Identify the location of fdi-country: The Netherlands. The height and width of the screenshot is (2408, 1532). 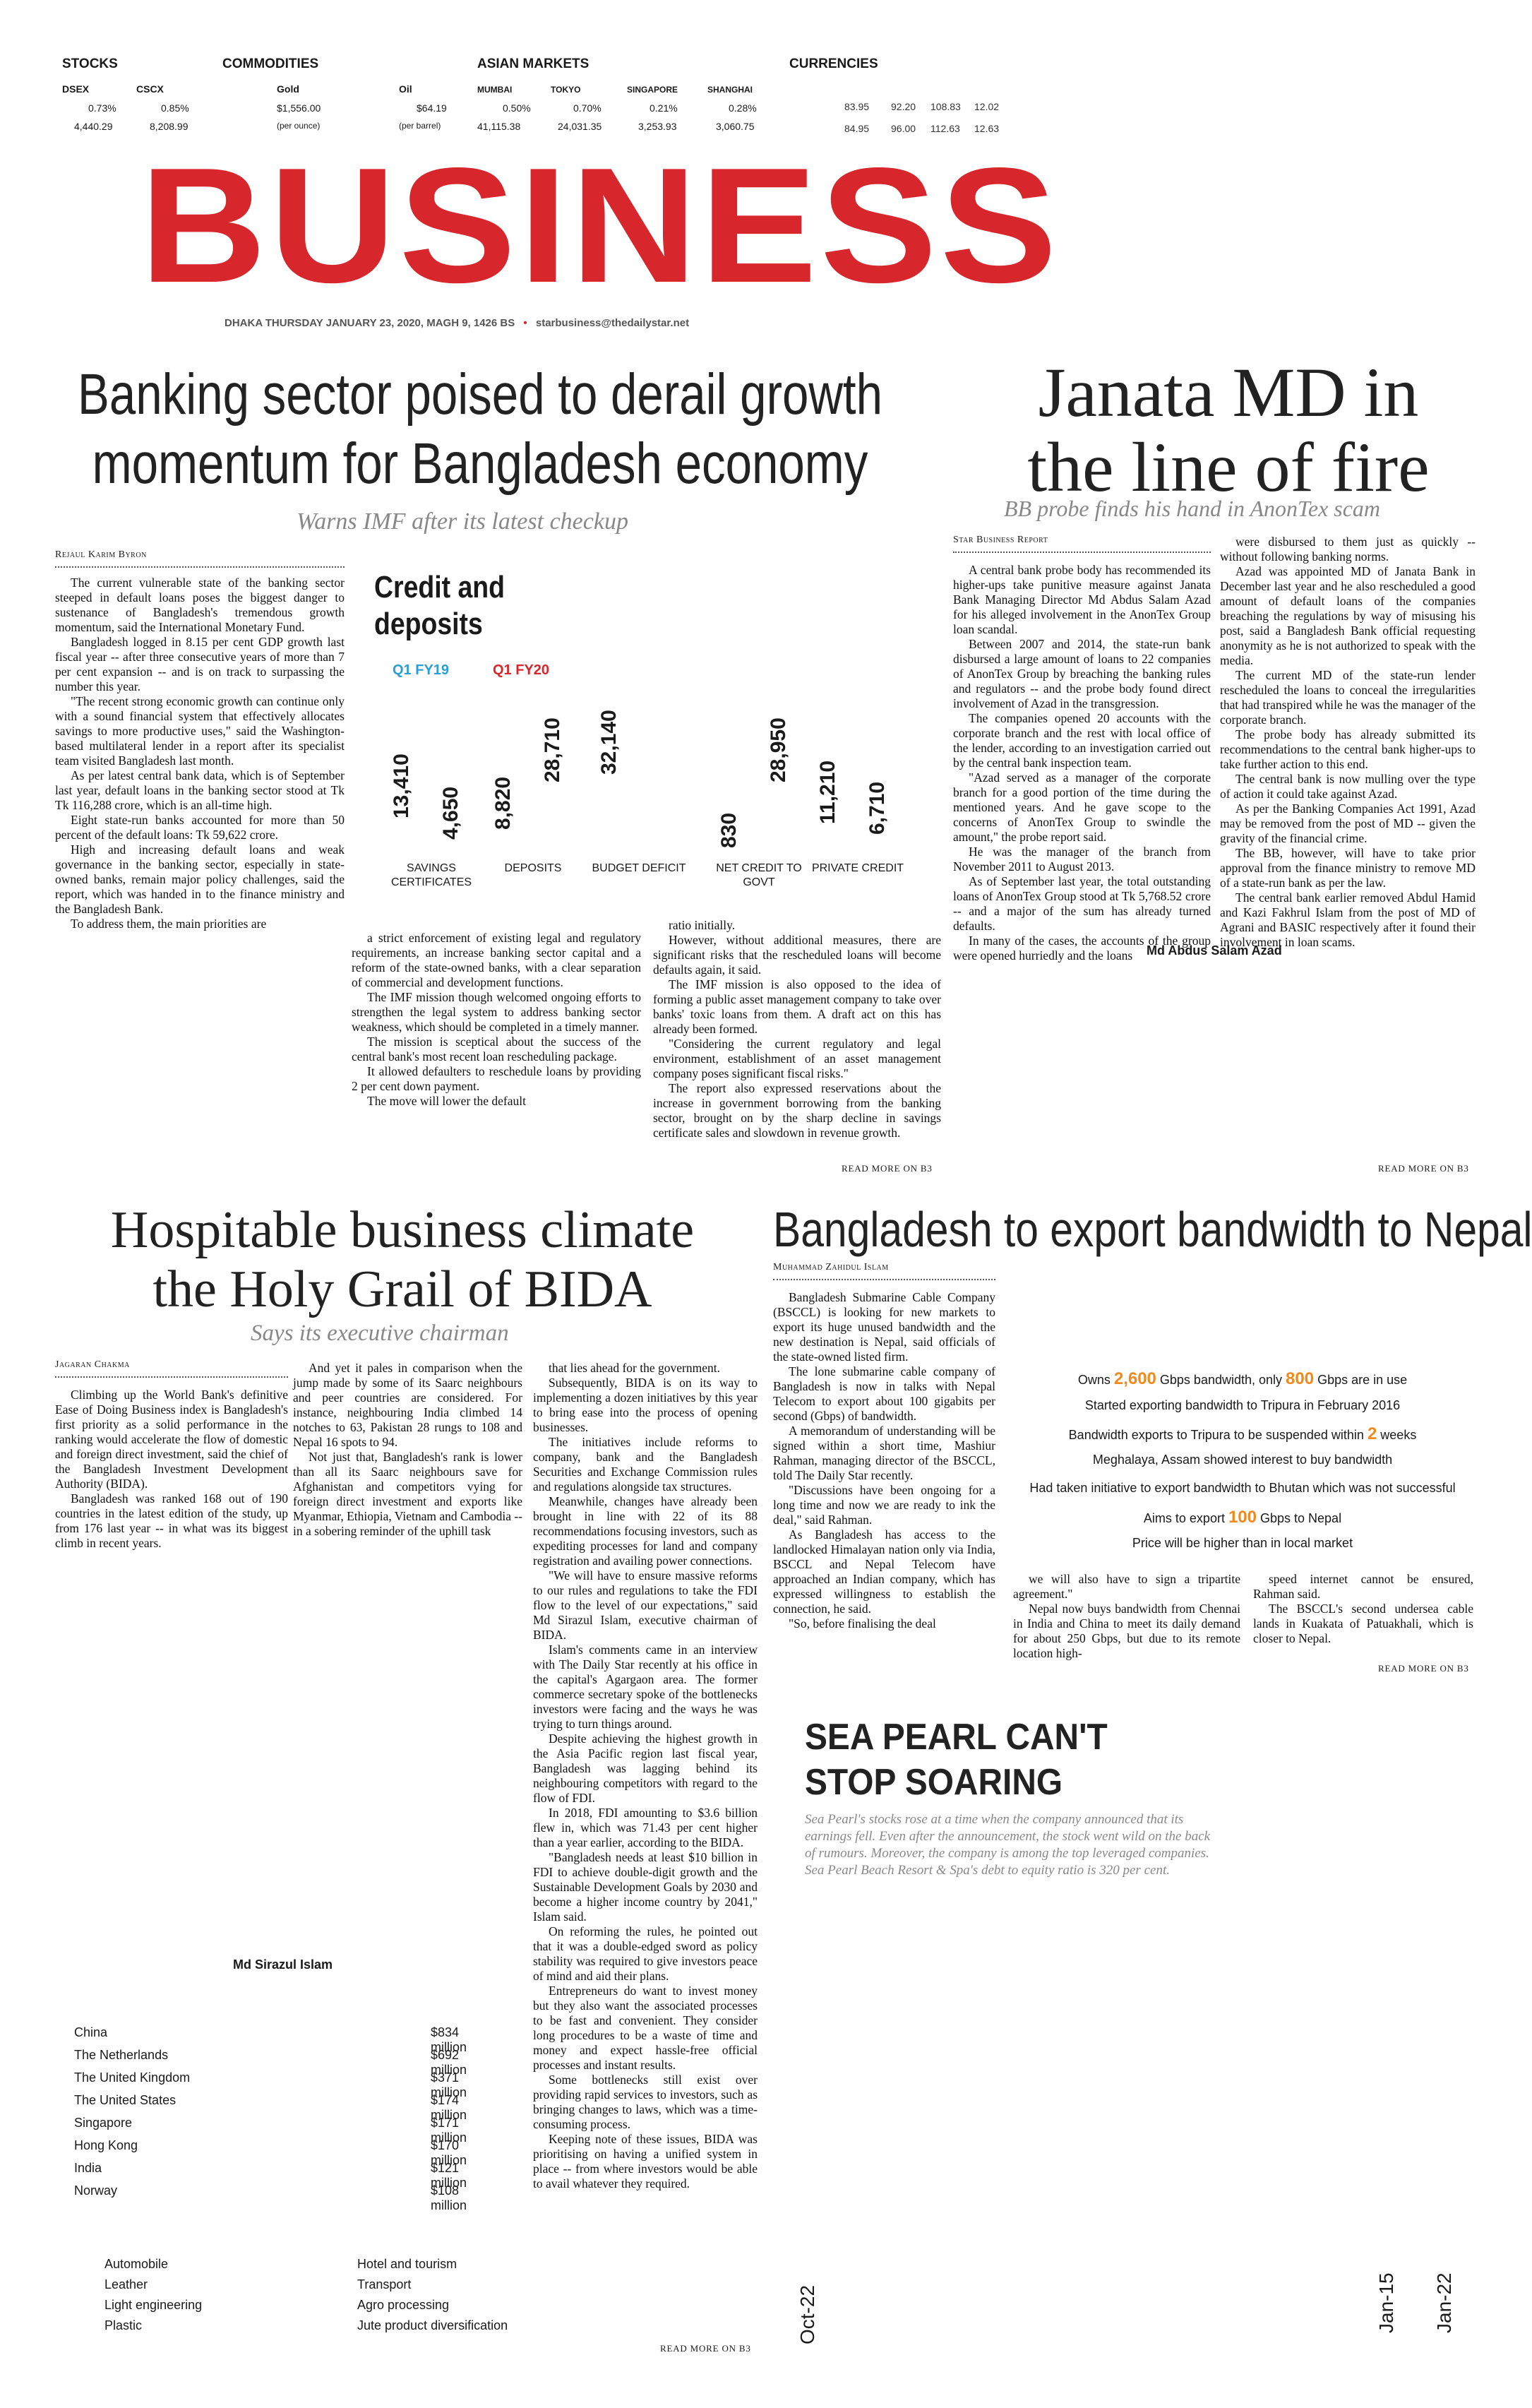
(121, 2055).